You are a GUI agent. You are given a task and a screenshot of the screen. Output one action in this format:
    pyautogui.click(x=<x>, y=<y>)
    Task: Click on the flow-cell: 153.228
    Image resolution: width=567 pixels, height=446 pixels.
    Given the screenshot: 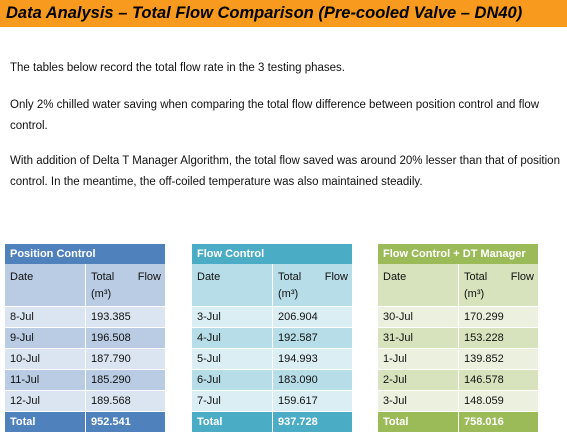 What is the action you would take?
    pyautogui.click(x=498, y=338)
    